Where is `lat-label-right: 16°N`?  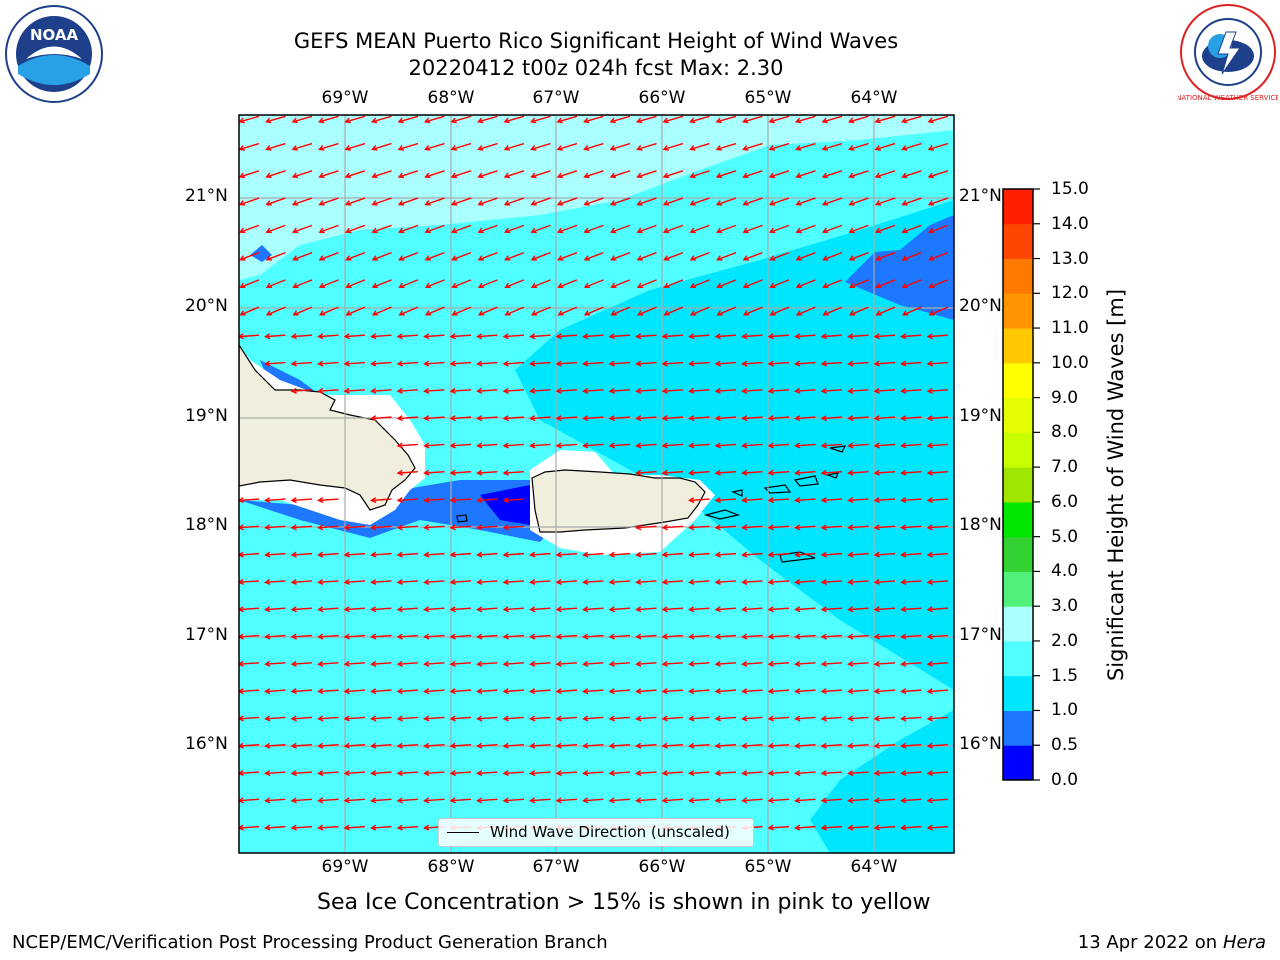
lat-label-right: 16°N is located at coordinates (980, 744).